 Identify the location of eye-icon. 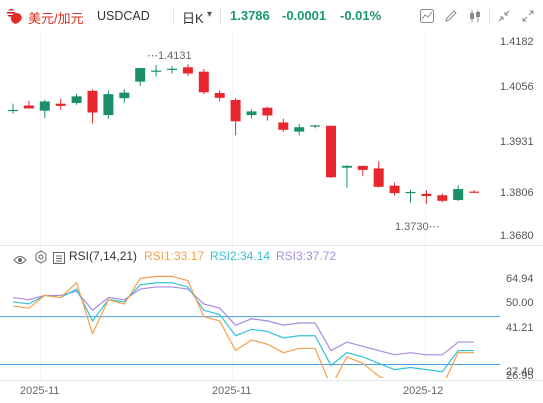
(20, 261).